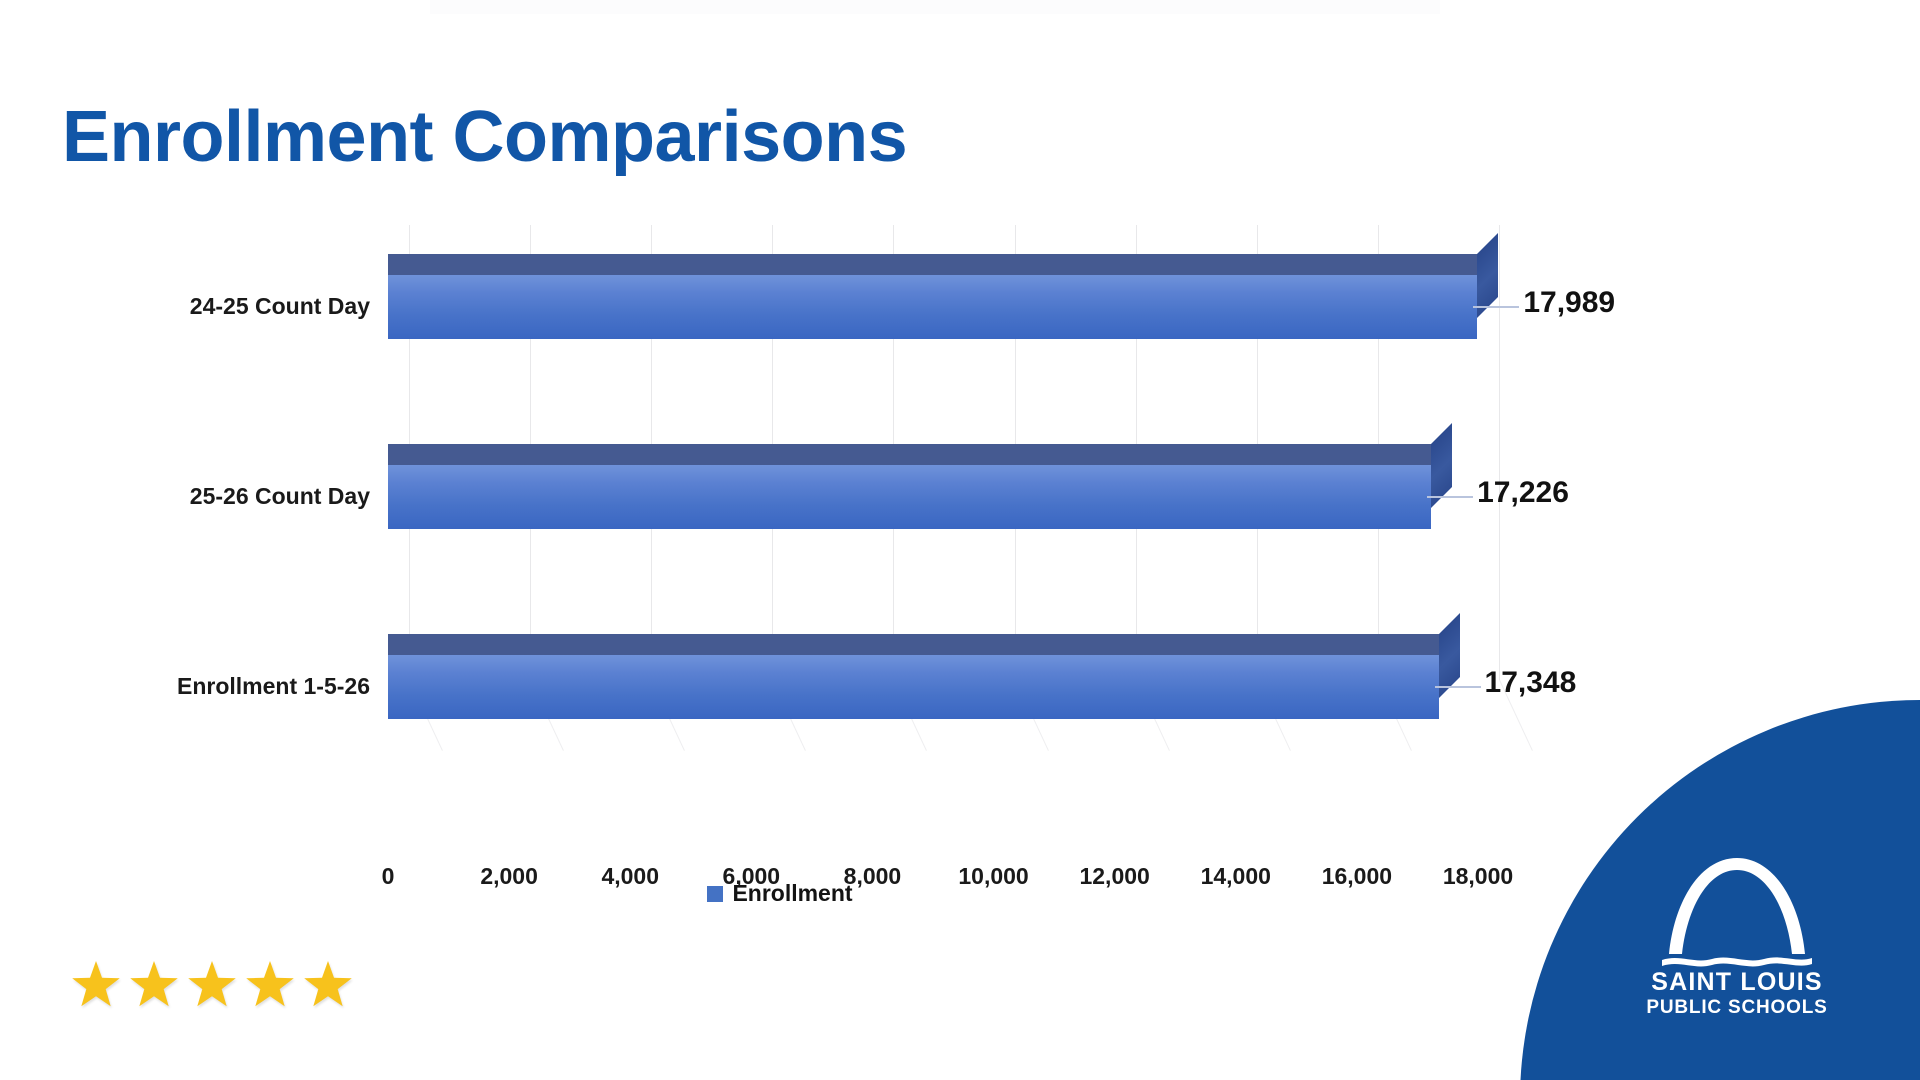  What do you see at coordinates (1478, 876) in the screenshot?
I see `x-tick-label: 18,000` at bounding box center [1478, 876].